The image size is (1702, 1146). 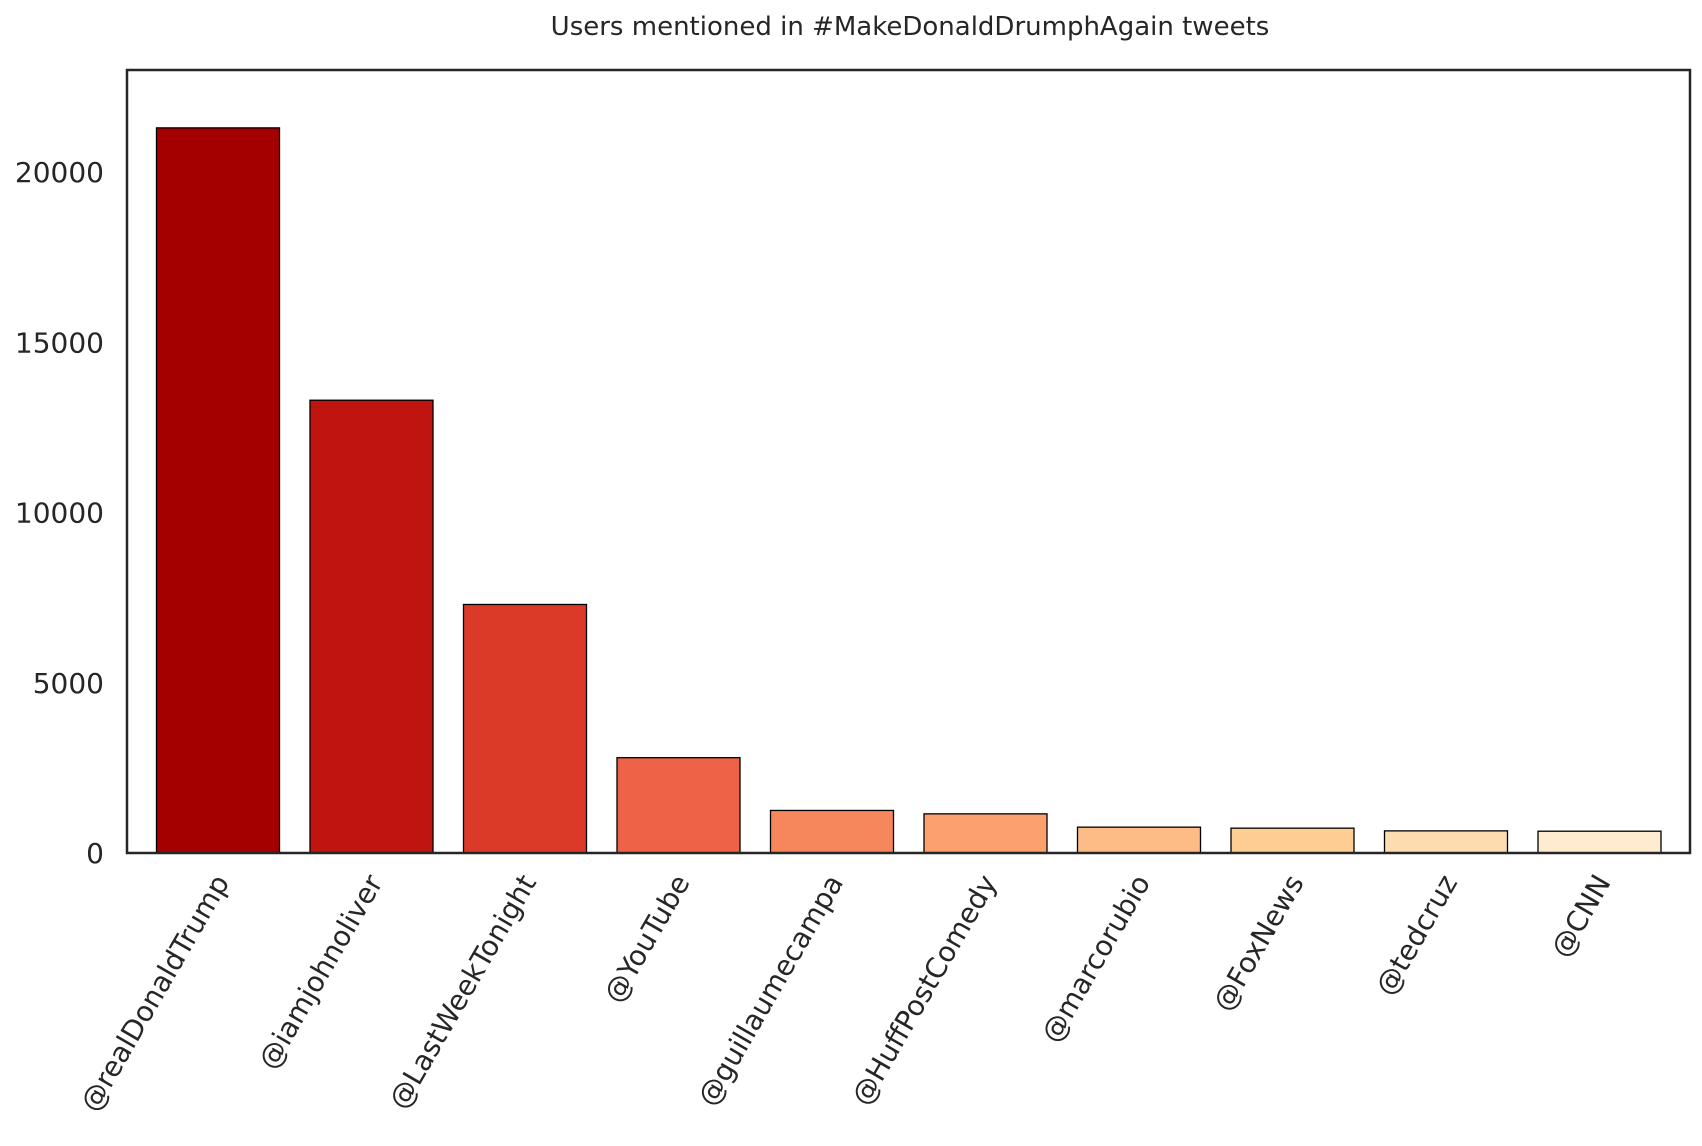 I want to click on y-tick-label: 10000, so click(x=59, y=513).